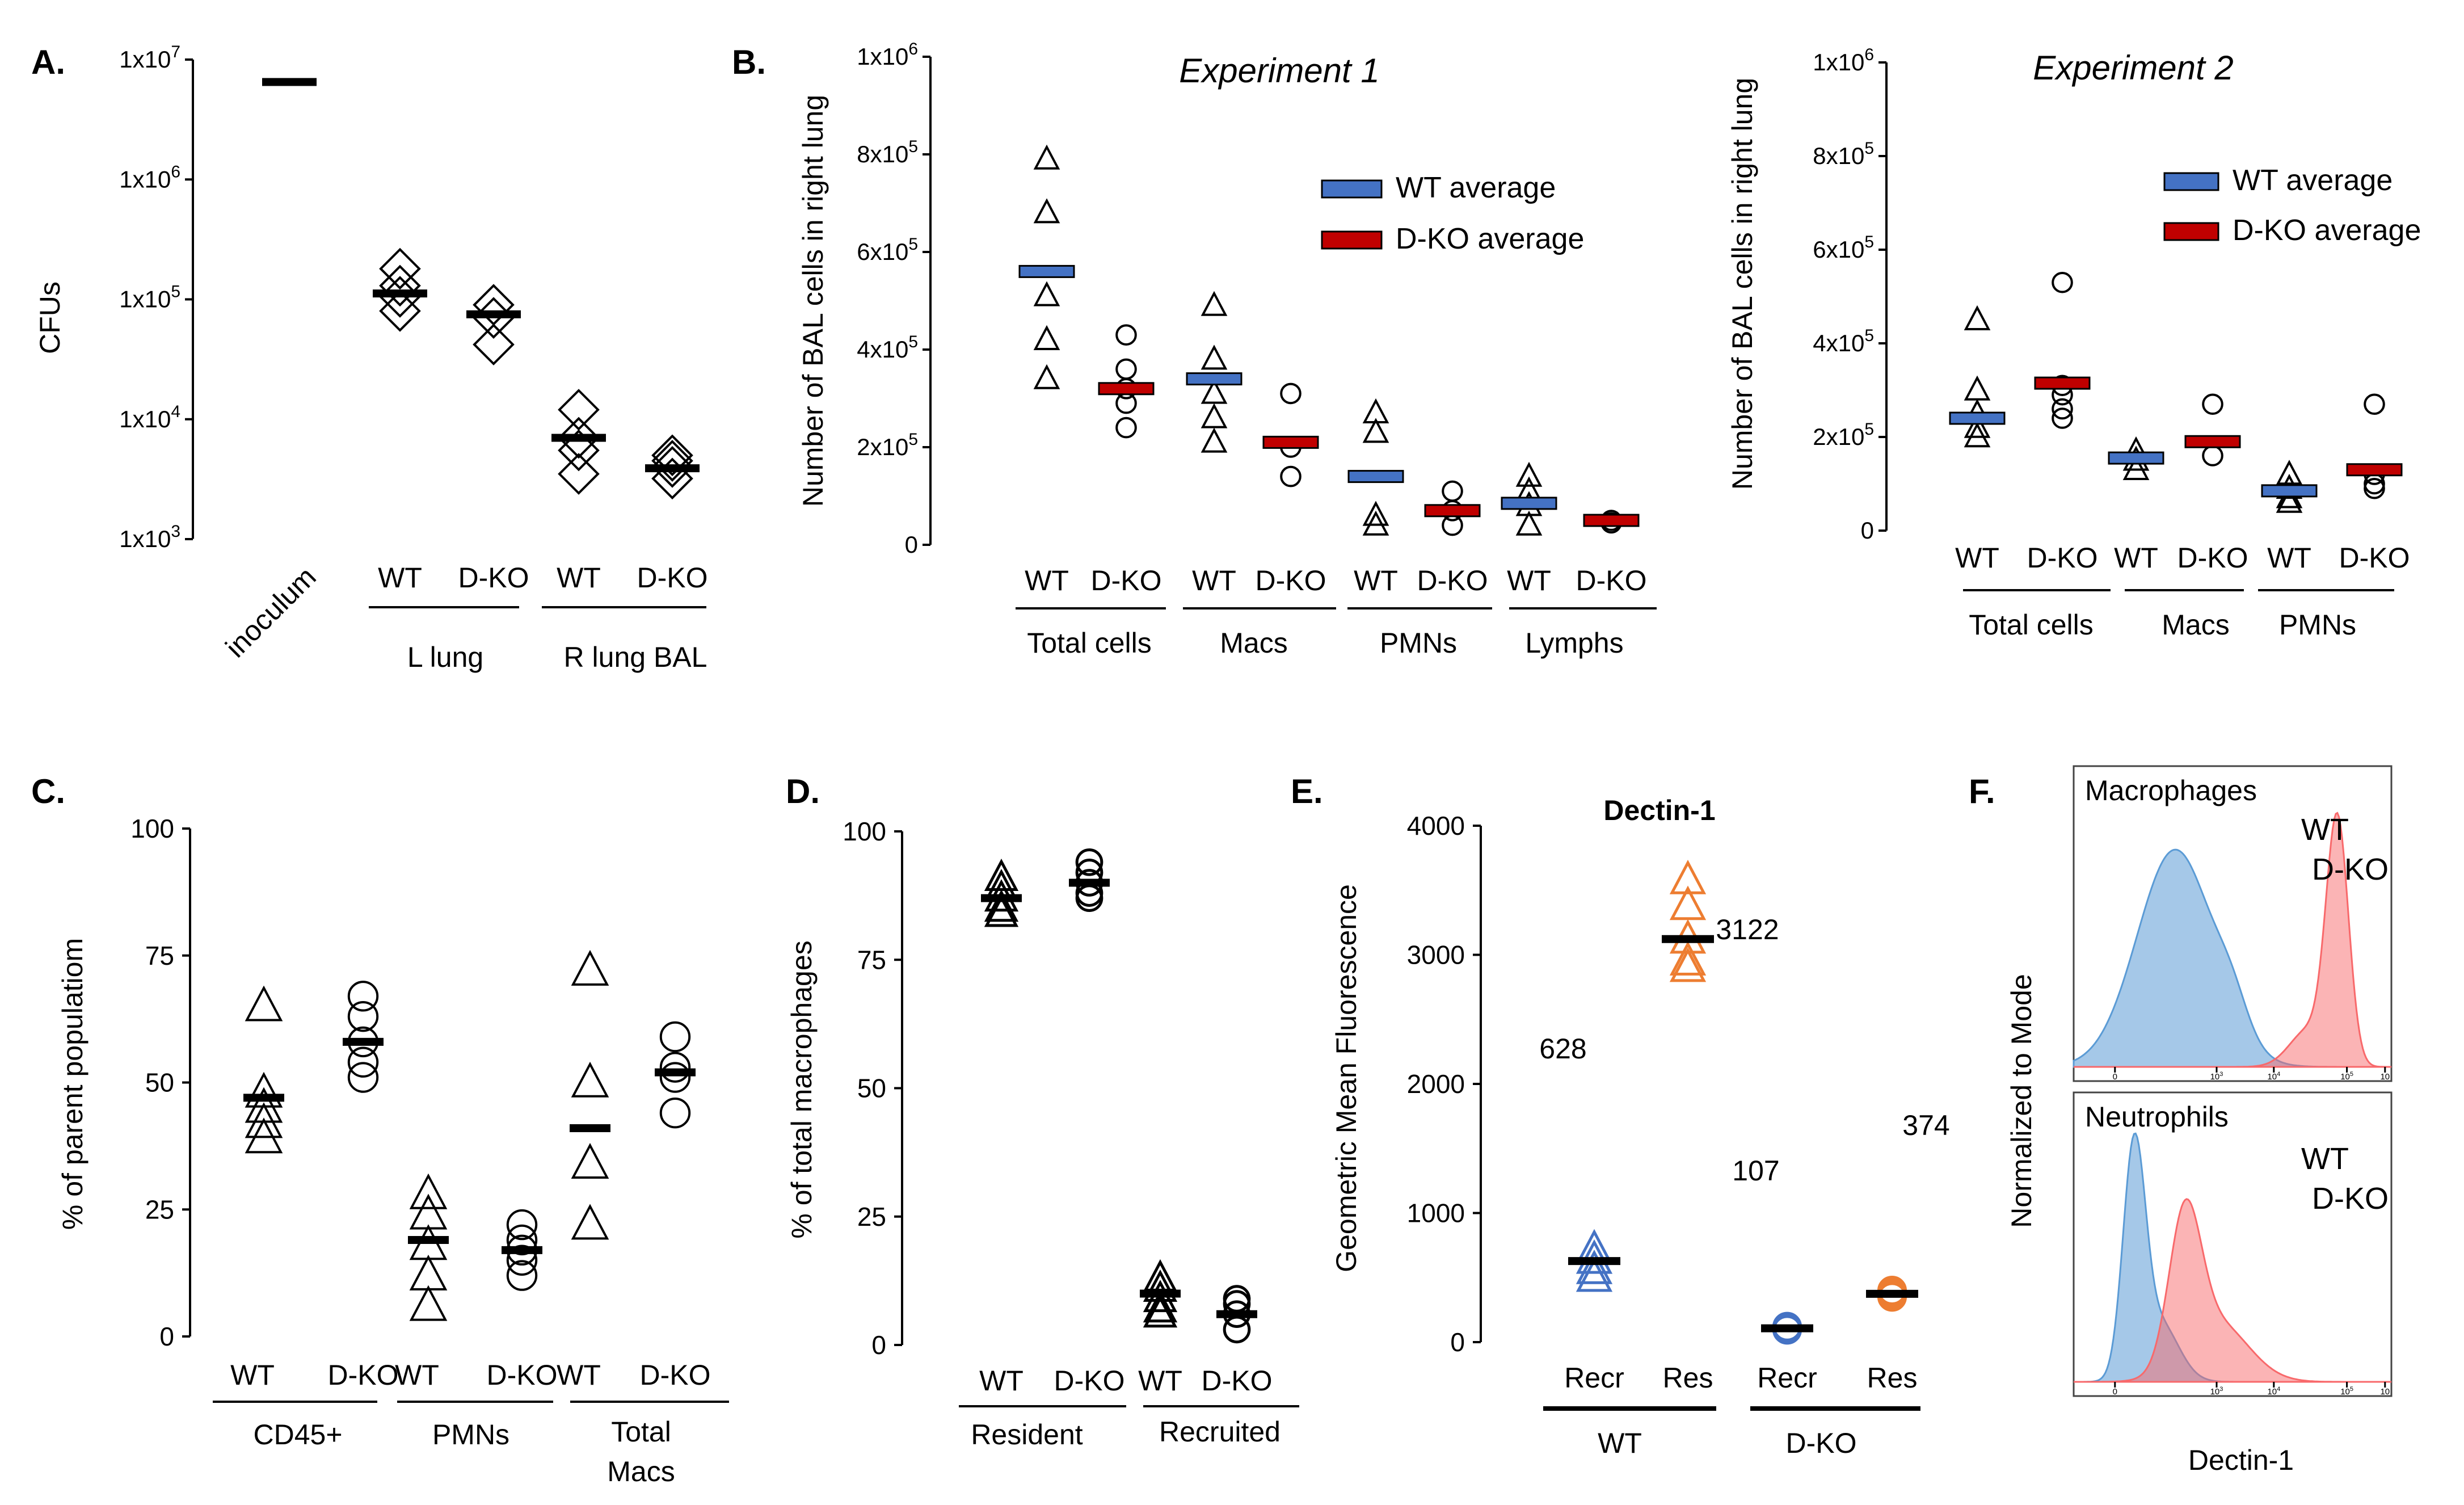  What do you see at coordinates (73, 1084) in the screenshot?
I see `panel-c-ylabel: % of parent populatiom` at bounding box center [73, 1084].